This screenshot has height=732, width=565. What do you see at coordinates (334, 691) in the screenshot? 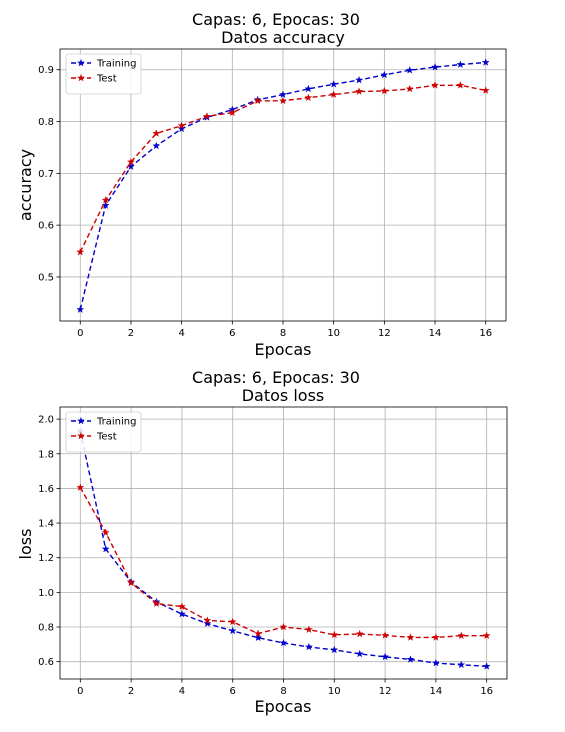
I see `x-tick-label: 10` at bounding box center [334, 691].